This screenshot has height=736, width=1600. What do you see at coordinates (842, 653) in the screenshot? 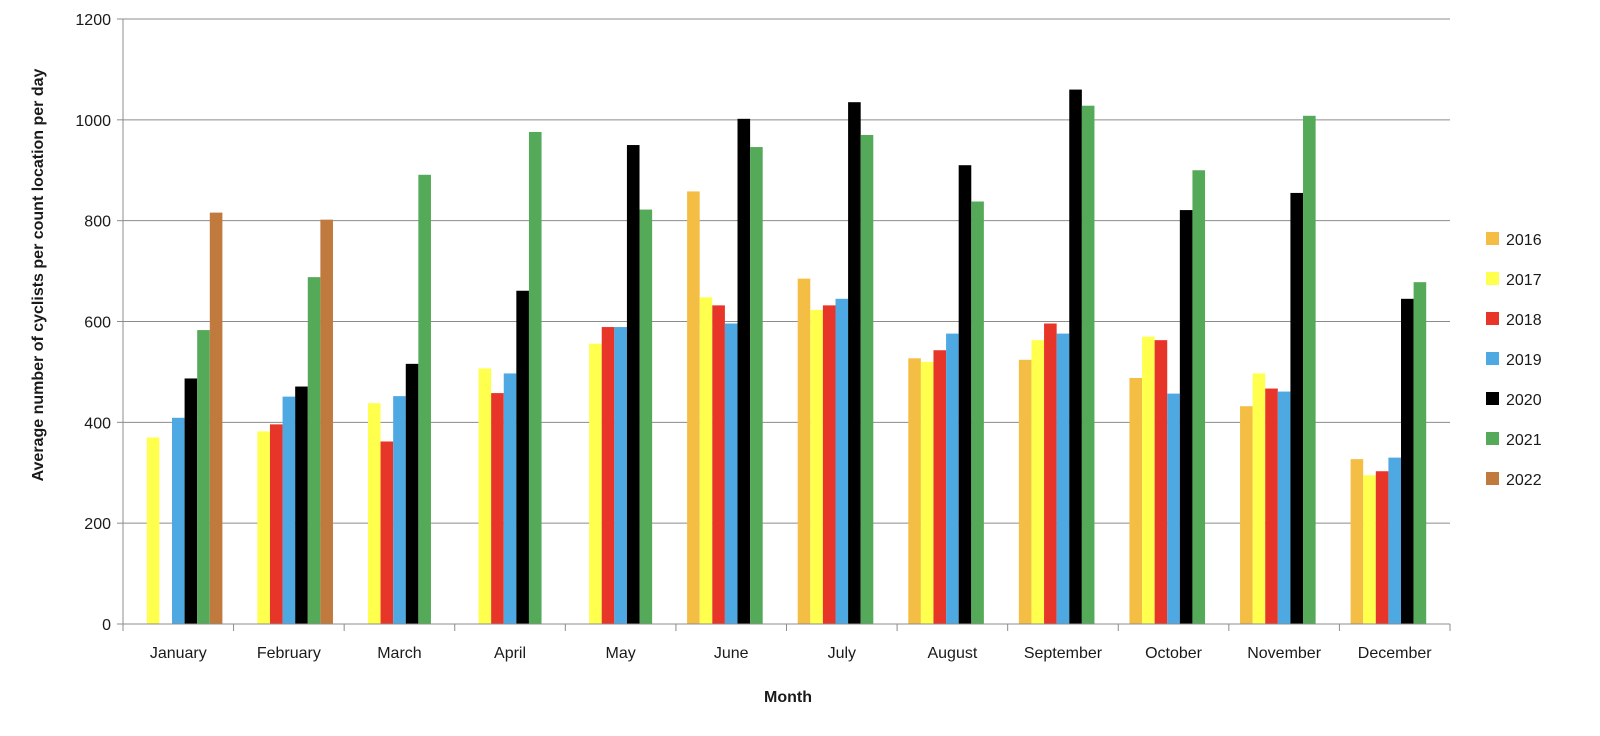
I see `x-tick-label: July` at bounding box center [842, 653].